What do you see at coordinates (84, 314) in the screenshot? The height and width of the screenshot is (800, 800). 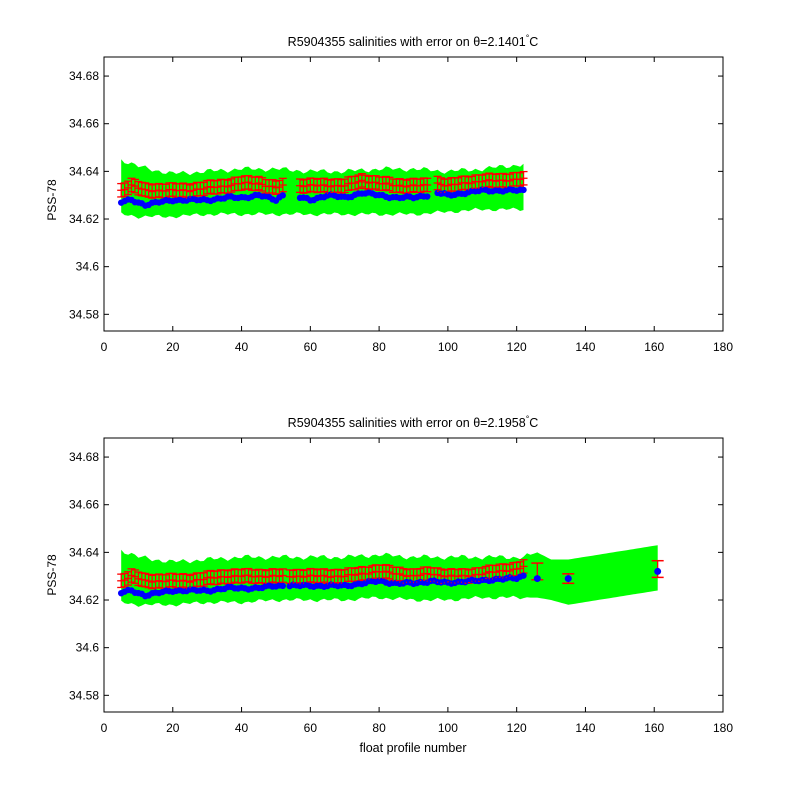 I see `y-tick-label: 34.58` at bounding box center [84, 314].